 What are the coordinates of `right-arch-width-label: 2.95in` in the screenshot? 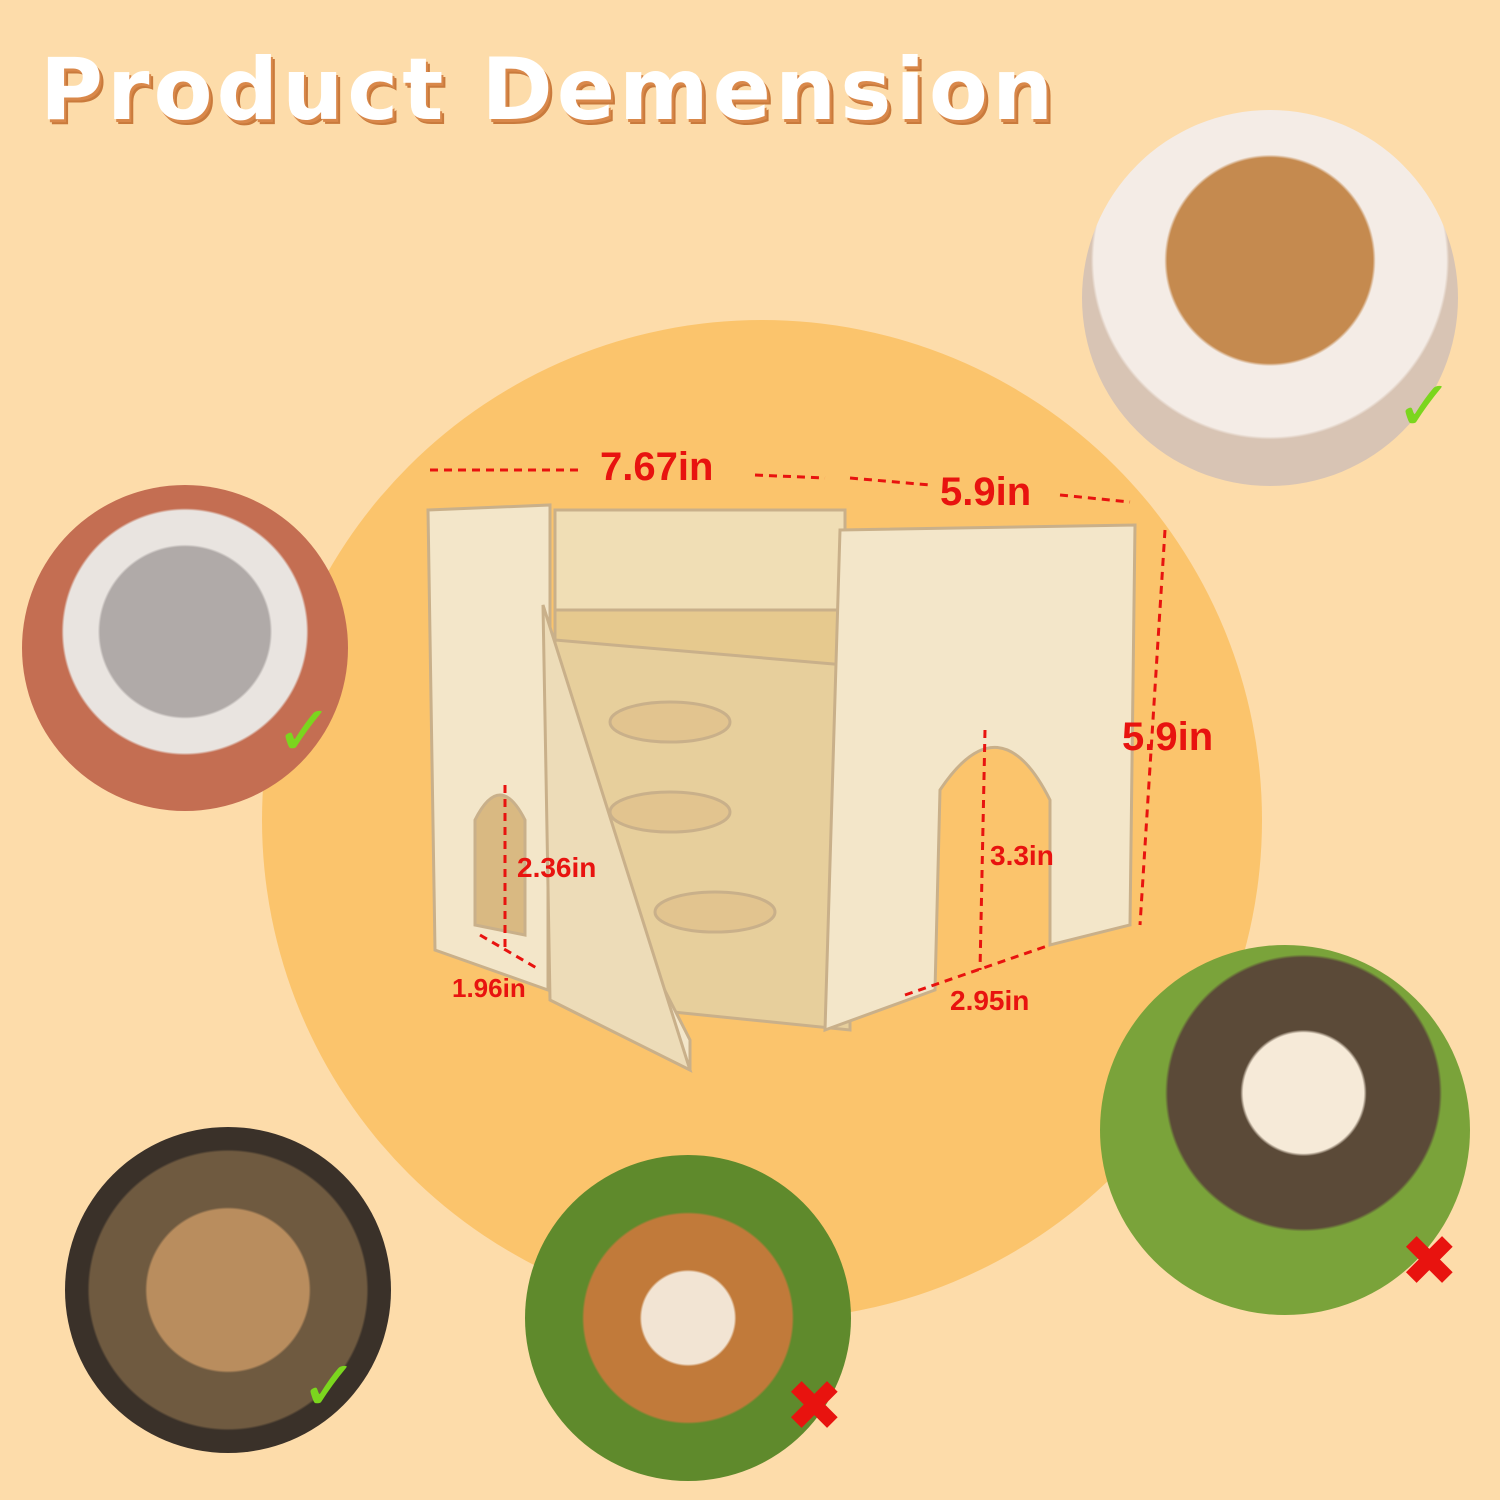 It's located at (990, 1000).